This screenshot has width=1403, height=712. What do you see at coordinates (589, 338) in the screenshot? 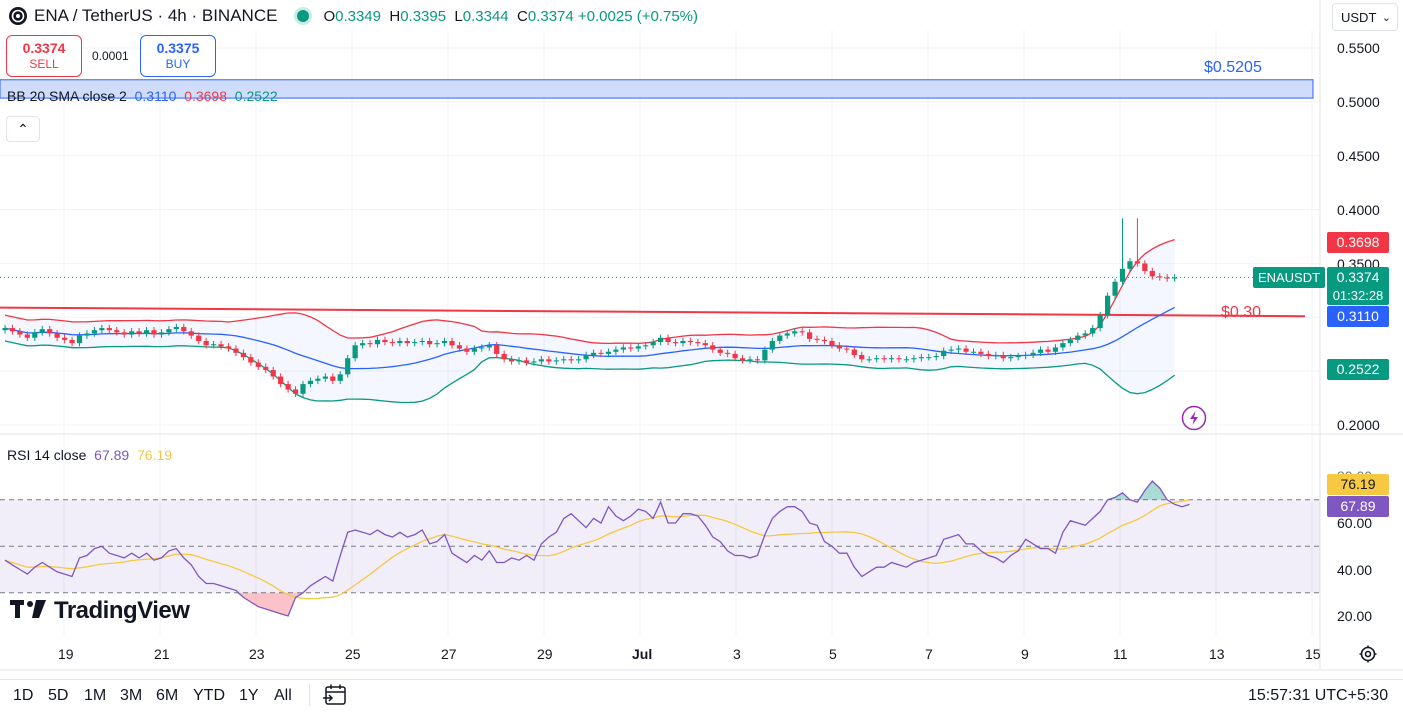
I see `bb-basis-line` at bounding box center [589, 338].